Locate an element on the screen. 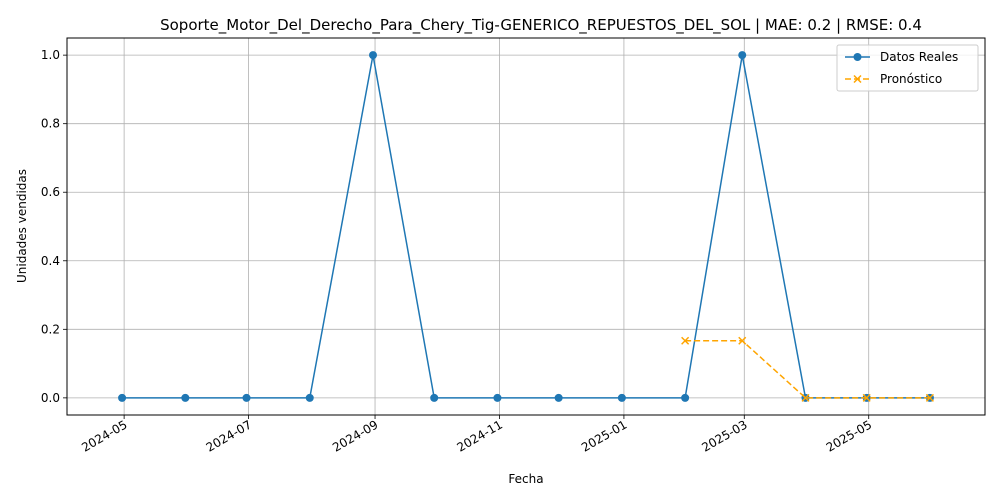 This screenshot has width=1000, height=500. y-tick-label: 0.4 is located at coordinates (50, 261).